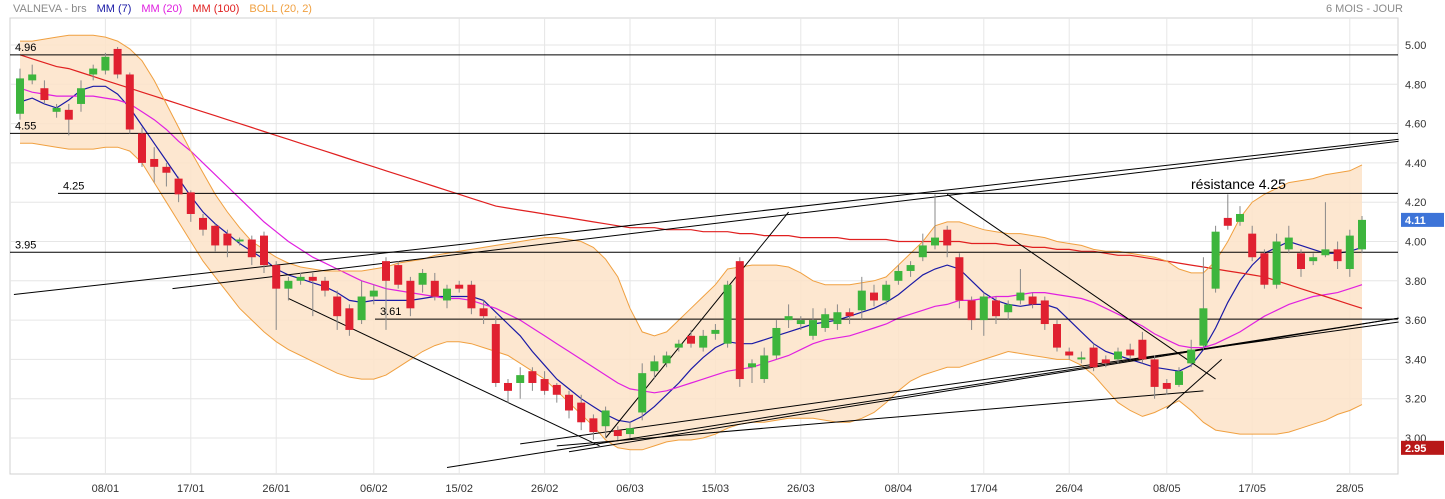 The width and height of the screenshot is (1445, 499). I want to click on level-label: 3.95, so click(25, 245).